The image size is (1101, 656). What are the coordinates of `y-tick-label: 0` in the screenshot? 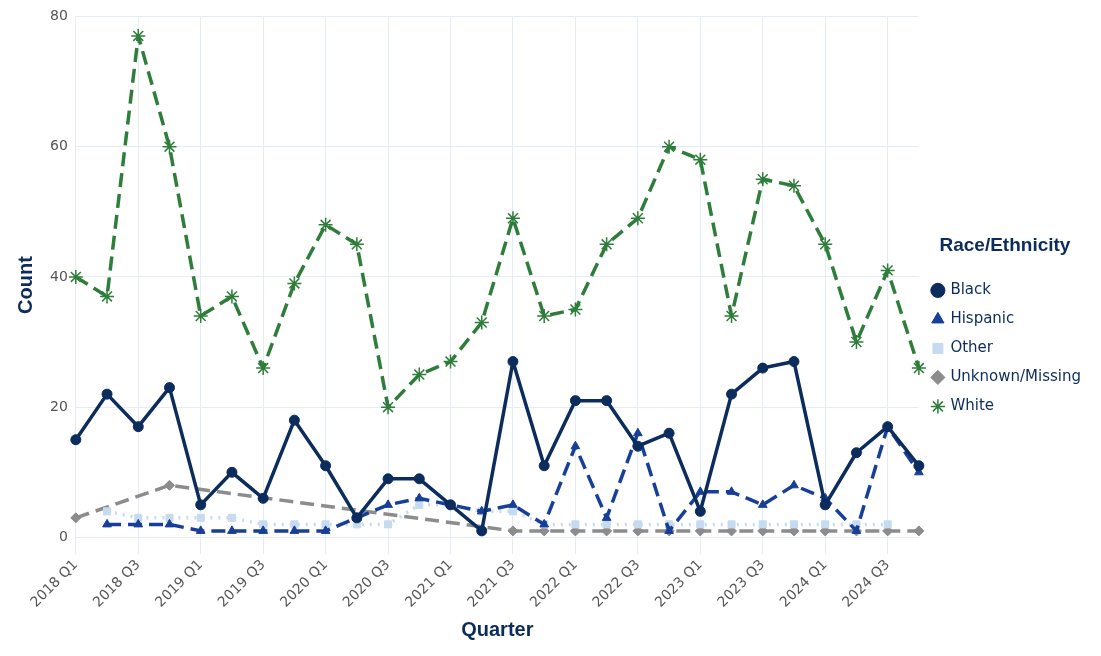 It's located at (63, 536).